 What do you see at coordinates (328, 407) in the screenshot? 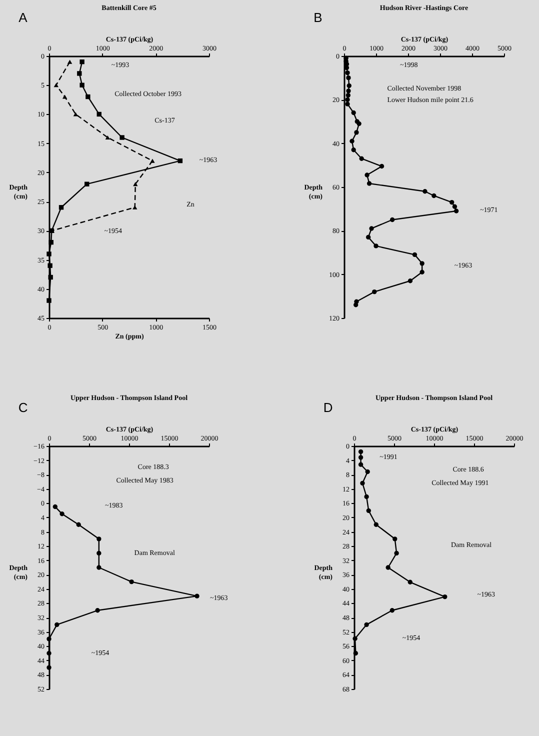
I see `text: D` at bounding box center [328, 407].